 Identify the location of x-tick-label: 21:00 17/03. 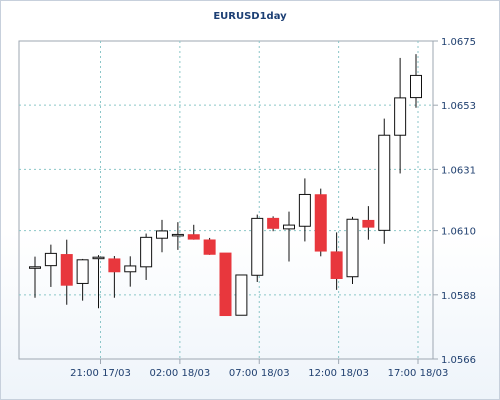
(100, 373).